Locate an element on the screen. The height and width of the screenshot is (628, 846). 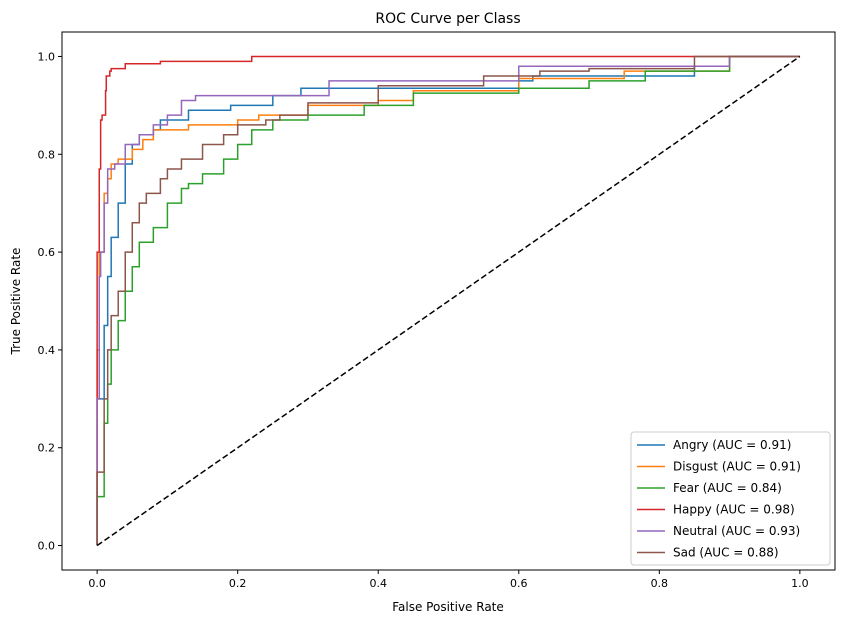
legend-entry: Fear (AUC = 0.84) is located at coordinates (727, 488).